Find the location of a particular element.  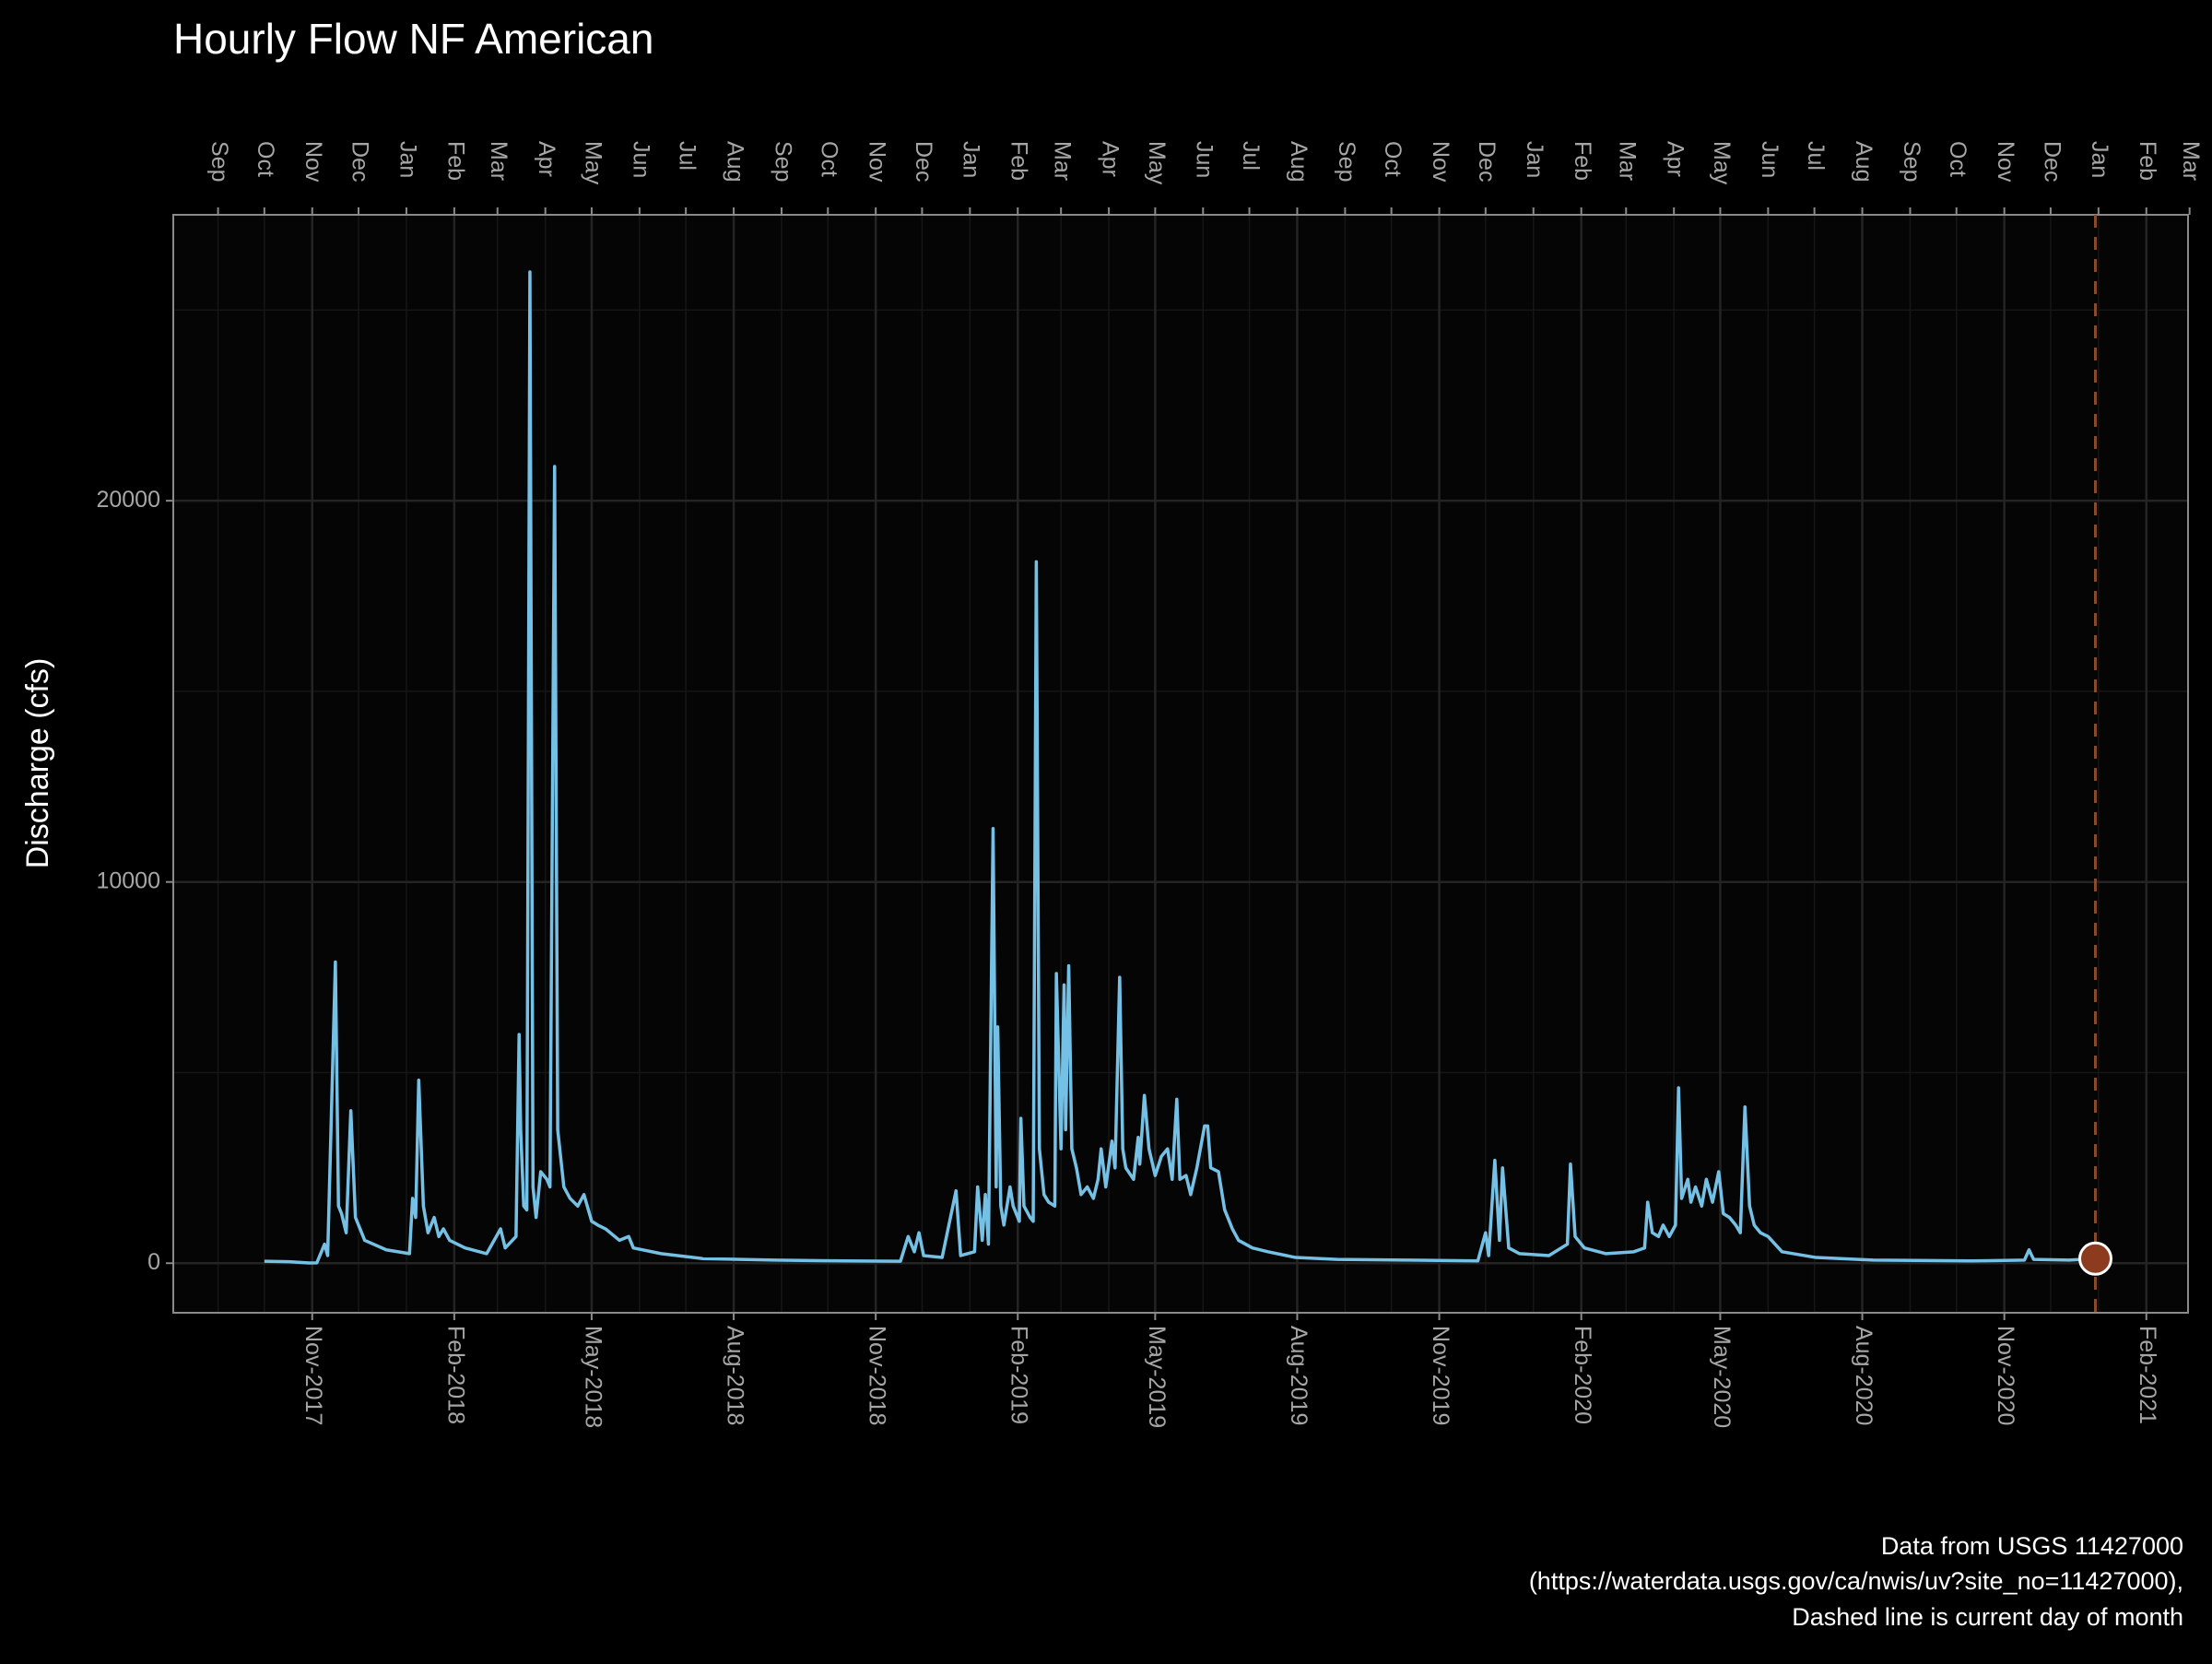

x-tick-label: Aug-2019 is located at coordinates (1299, 1375).